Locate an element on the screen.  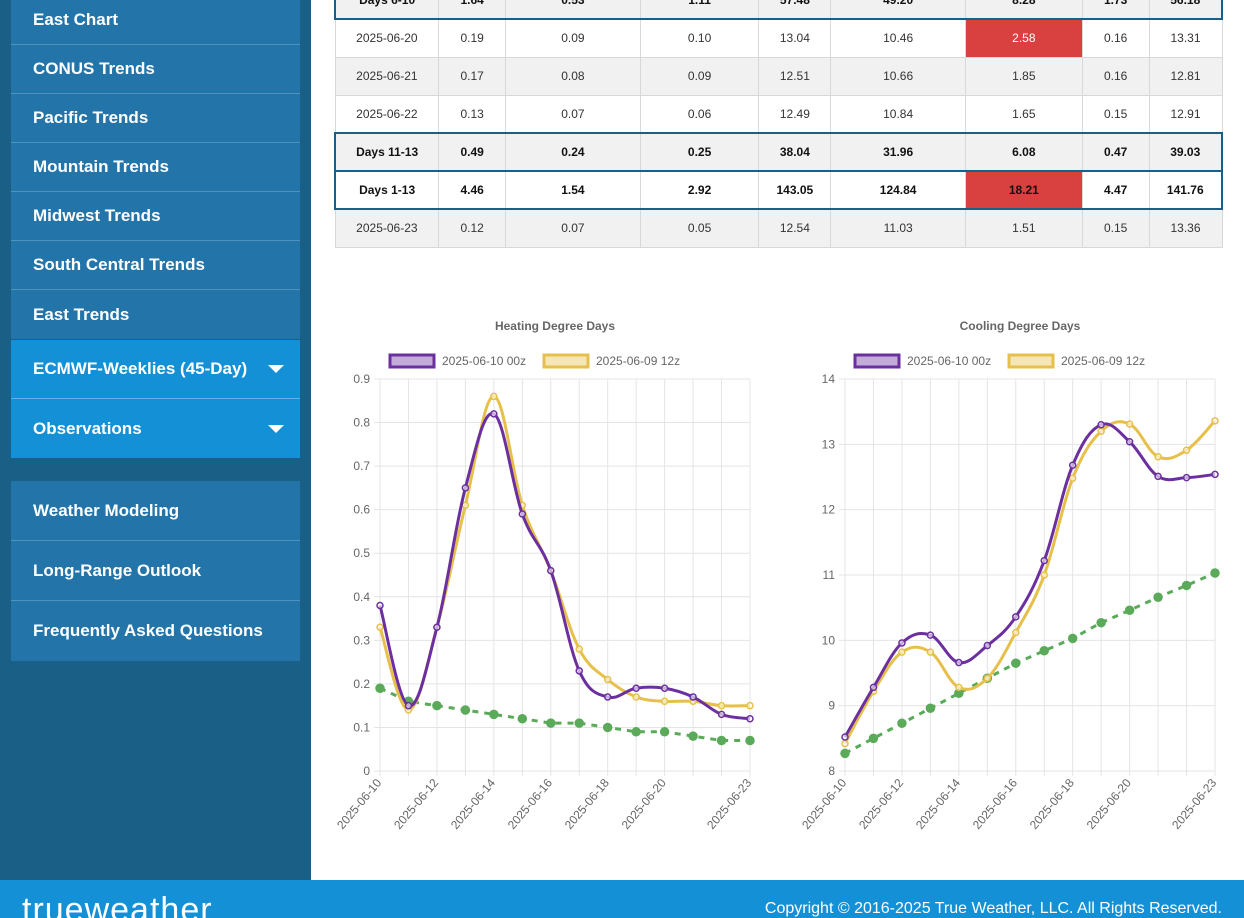
sidebar-item-mountain-trends: Mountain Trends is located at coordinates (155, 167).